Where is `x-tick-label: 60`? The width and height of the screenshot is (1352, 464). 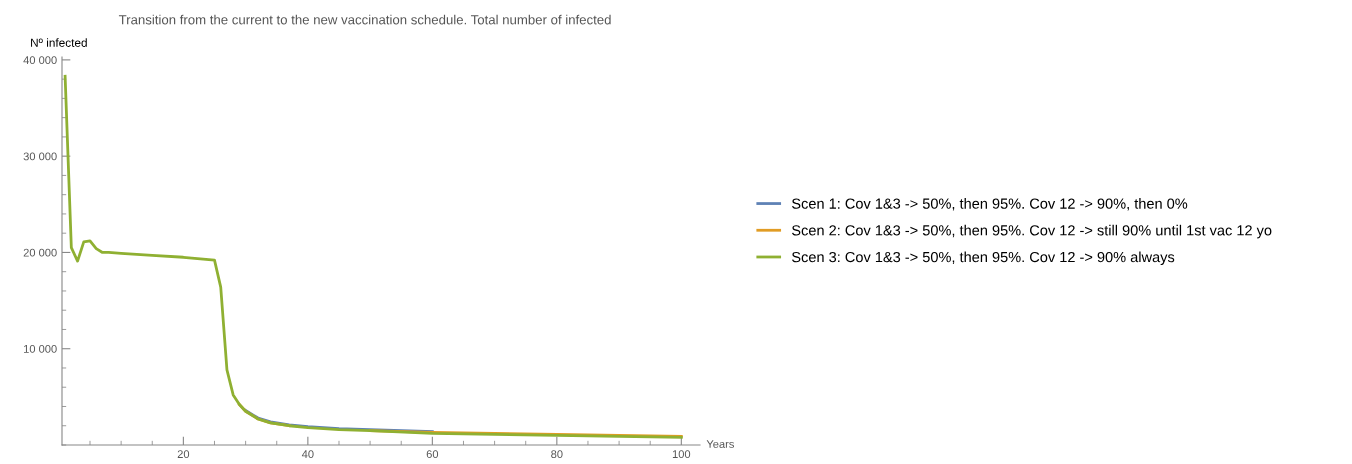 x-tick-label: 60 is located at coordinates (432, 454).